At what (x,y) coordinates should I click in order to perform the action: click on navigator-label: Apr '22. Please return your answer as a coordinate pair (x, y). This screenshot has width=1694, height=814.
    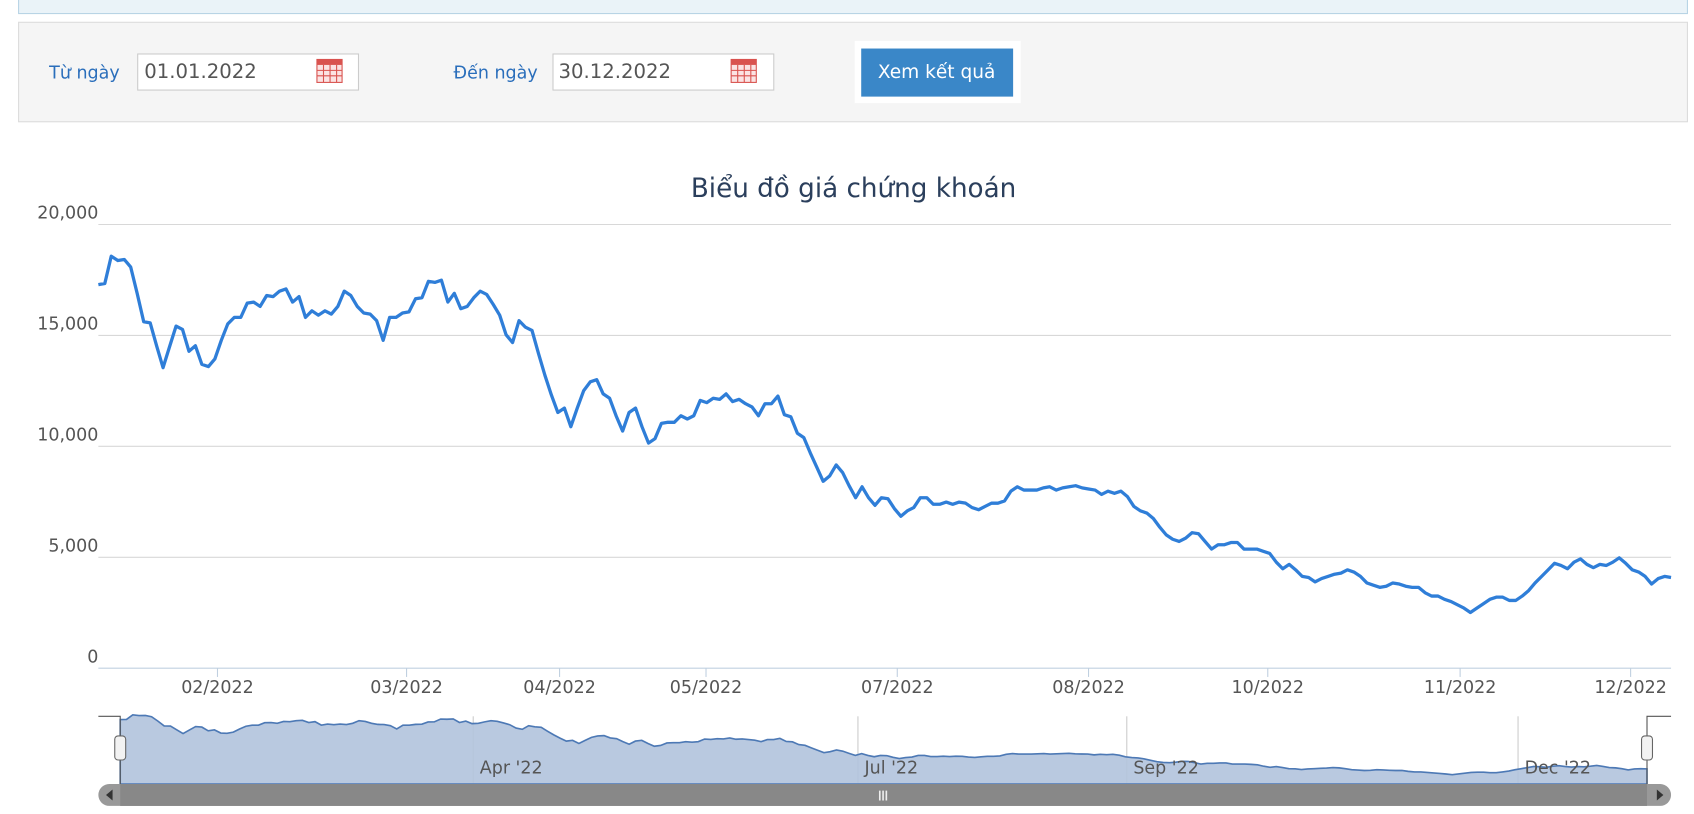
    Looking at the image, I should click on (511, 769).